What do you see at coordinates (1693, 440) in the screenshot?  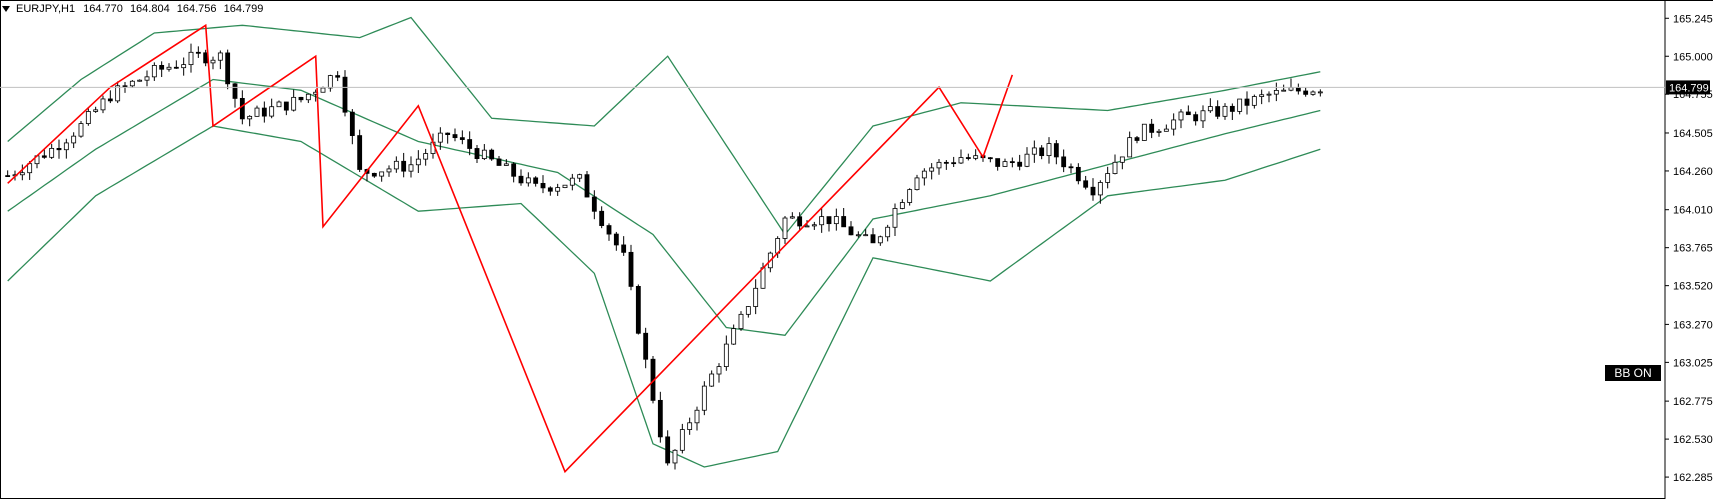 I see `y-tick-label: 162.530` at bounding box center [1693, 440].